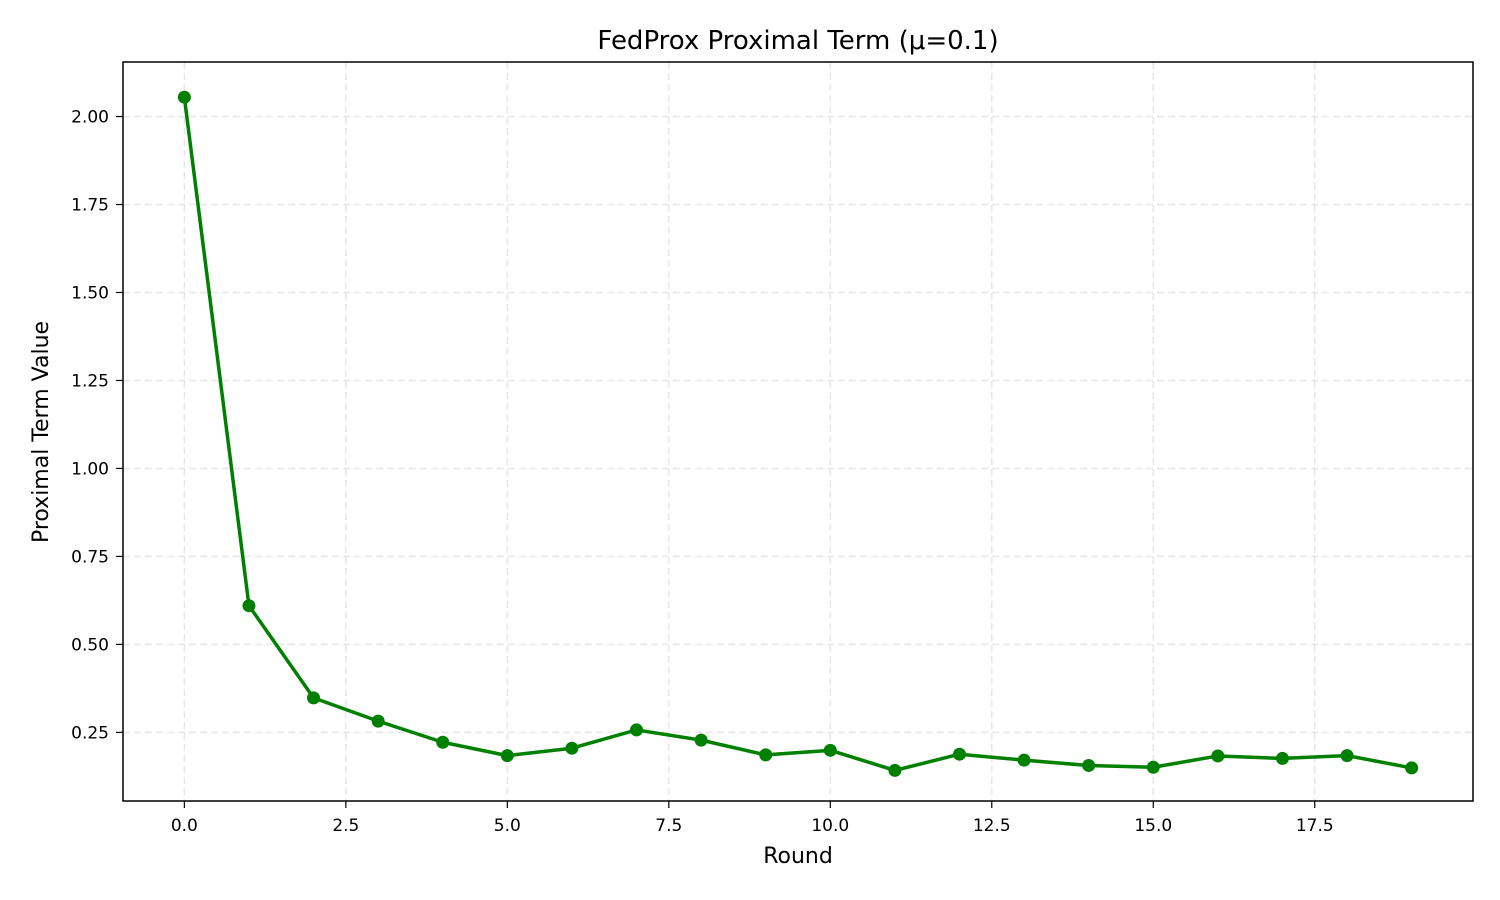  I want to click on y-tick-label: 1.50, so click(90, 293).